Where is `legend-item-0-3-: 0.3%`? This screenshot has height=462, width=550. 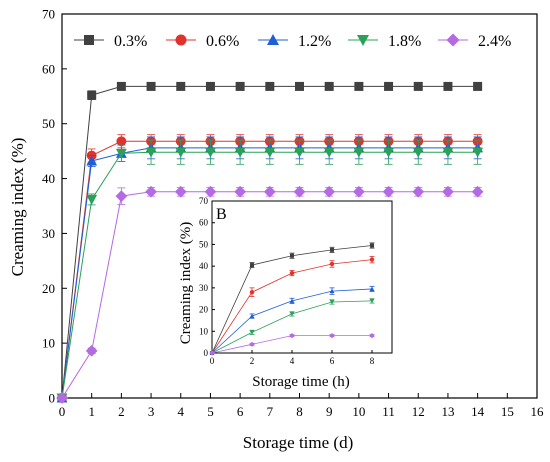 legend-item-0-3-: 0.3% is located at coordinates (110, 41).